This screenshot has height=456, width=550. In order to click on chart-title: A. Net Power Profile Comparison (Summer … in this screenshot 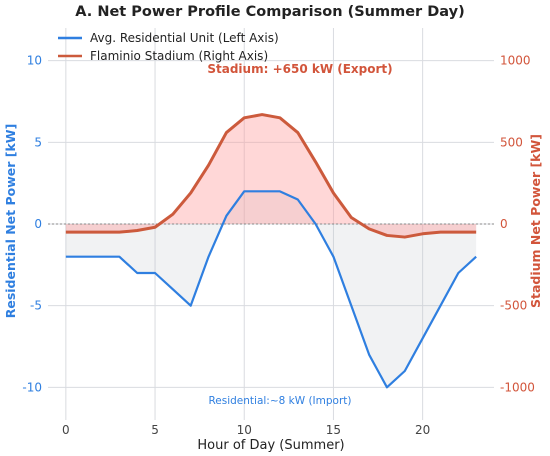, I will do `click(269, 12)`.